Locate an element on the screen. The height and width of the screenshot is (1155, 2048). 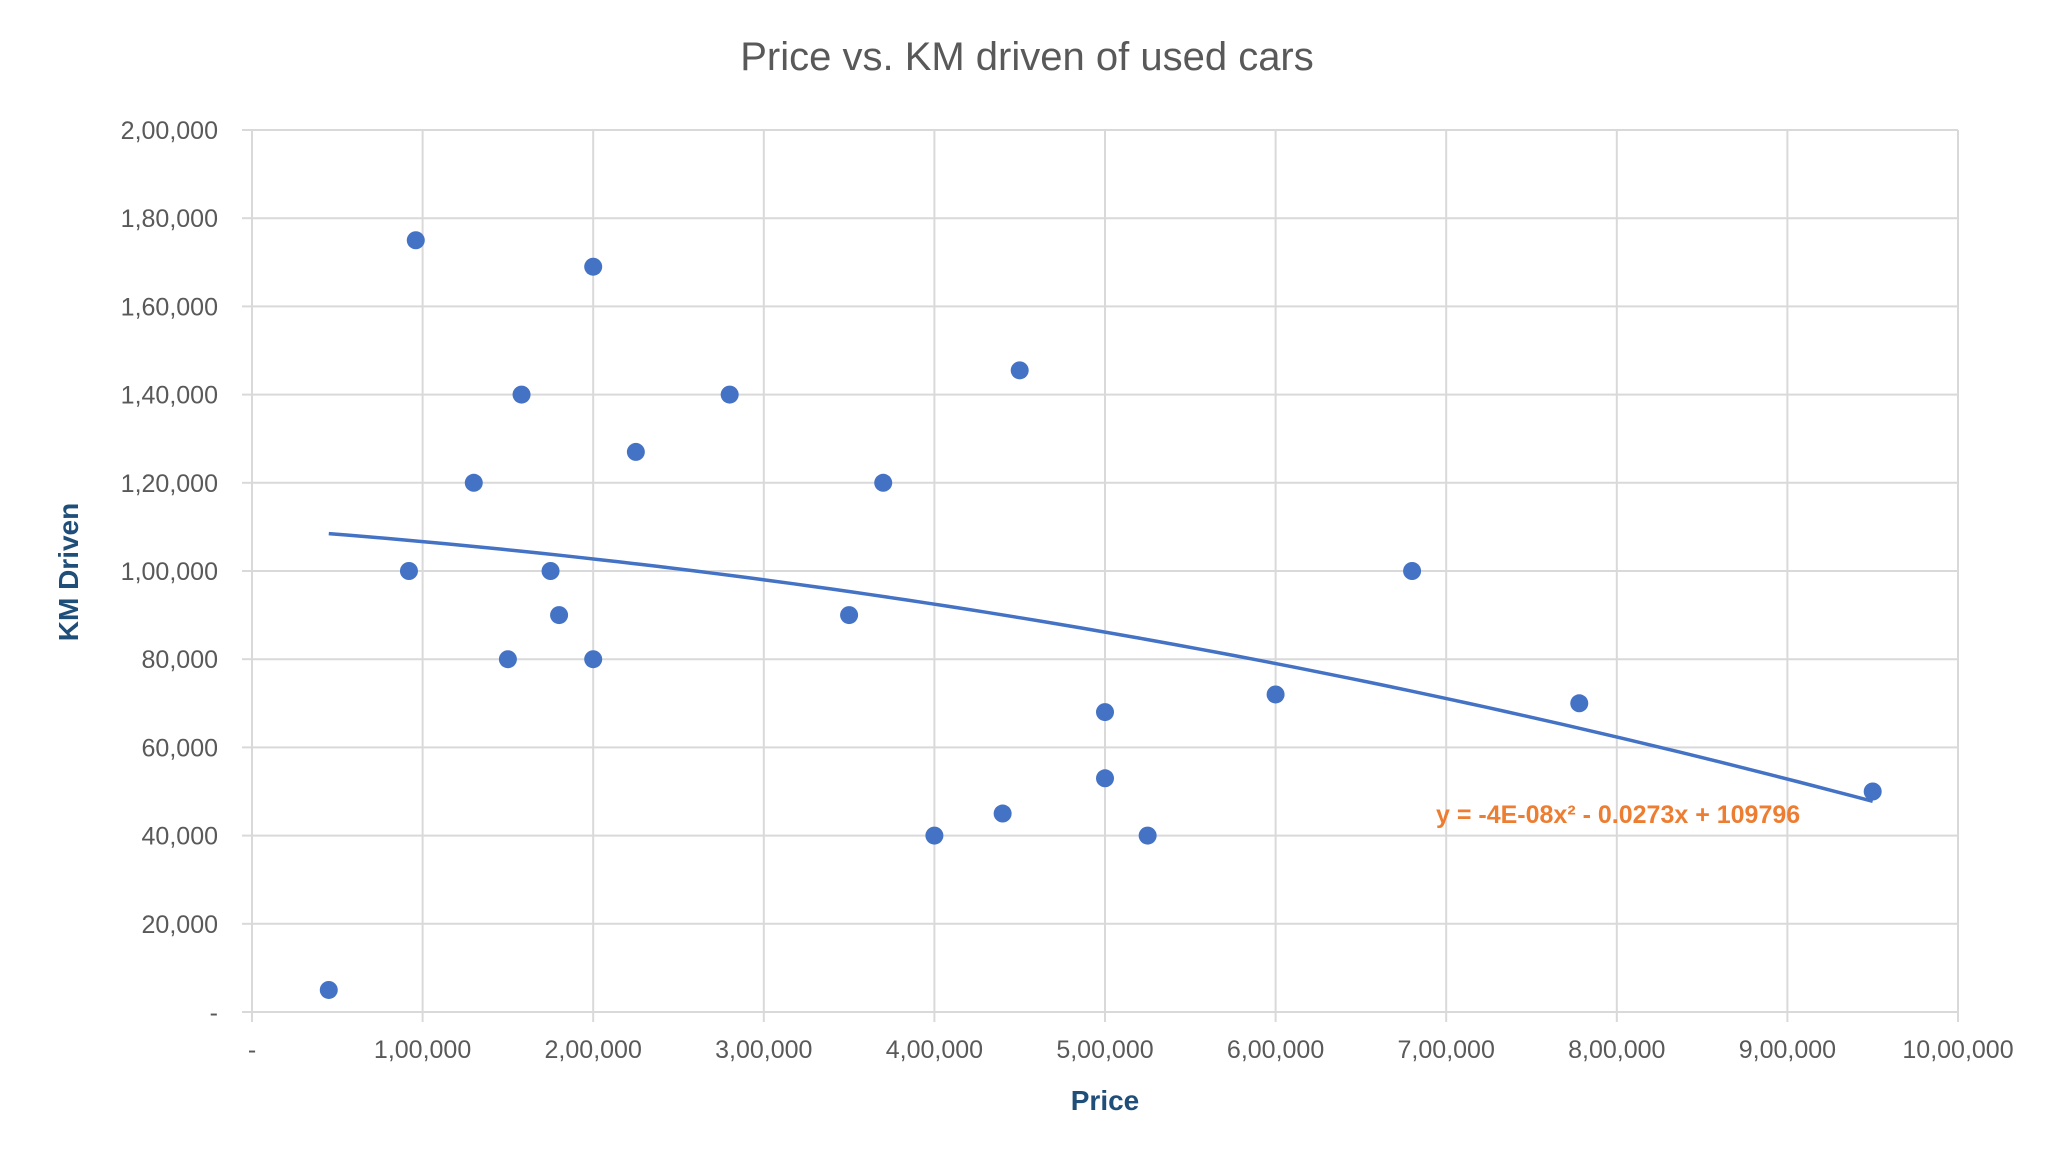
y-tick-label: 60,000 is located at coordinates (180, 748).